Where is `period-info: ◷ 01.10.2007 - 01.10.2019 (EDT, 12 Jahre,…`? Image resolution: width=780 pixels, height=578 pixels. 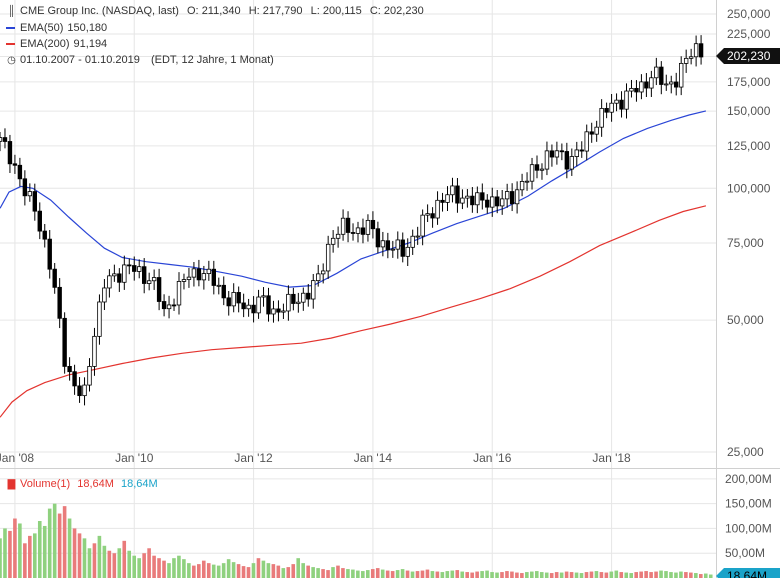 period-info: ◷ 01.10.2007 - 01.10.2019 (EDT, 12 Jahre,… is located at coordinates (140, 60).